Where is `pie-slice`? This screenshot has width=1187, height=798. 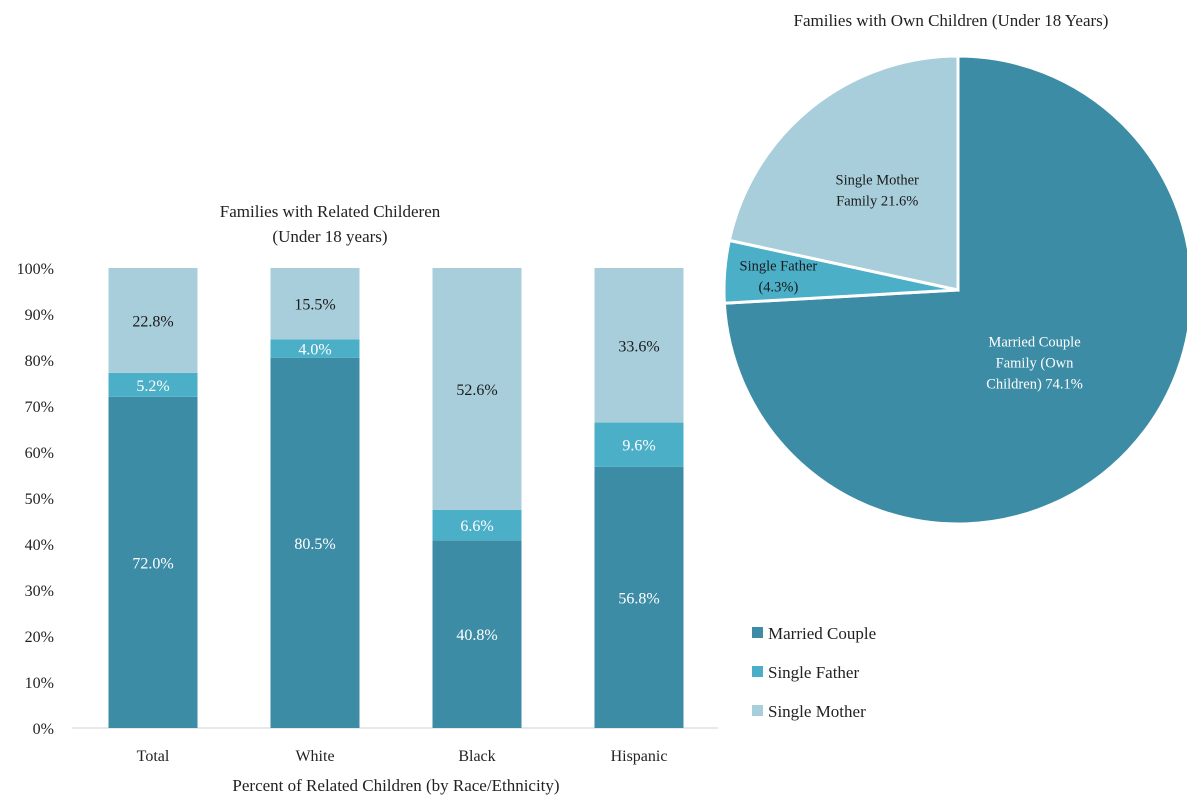
pie-slice is located at coordinates (843, 173).